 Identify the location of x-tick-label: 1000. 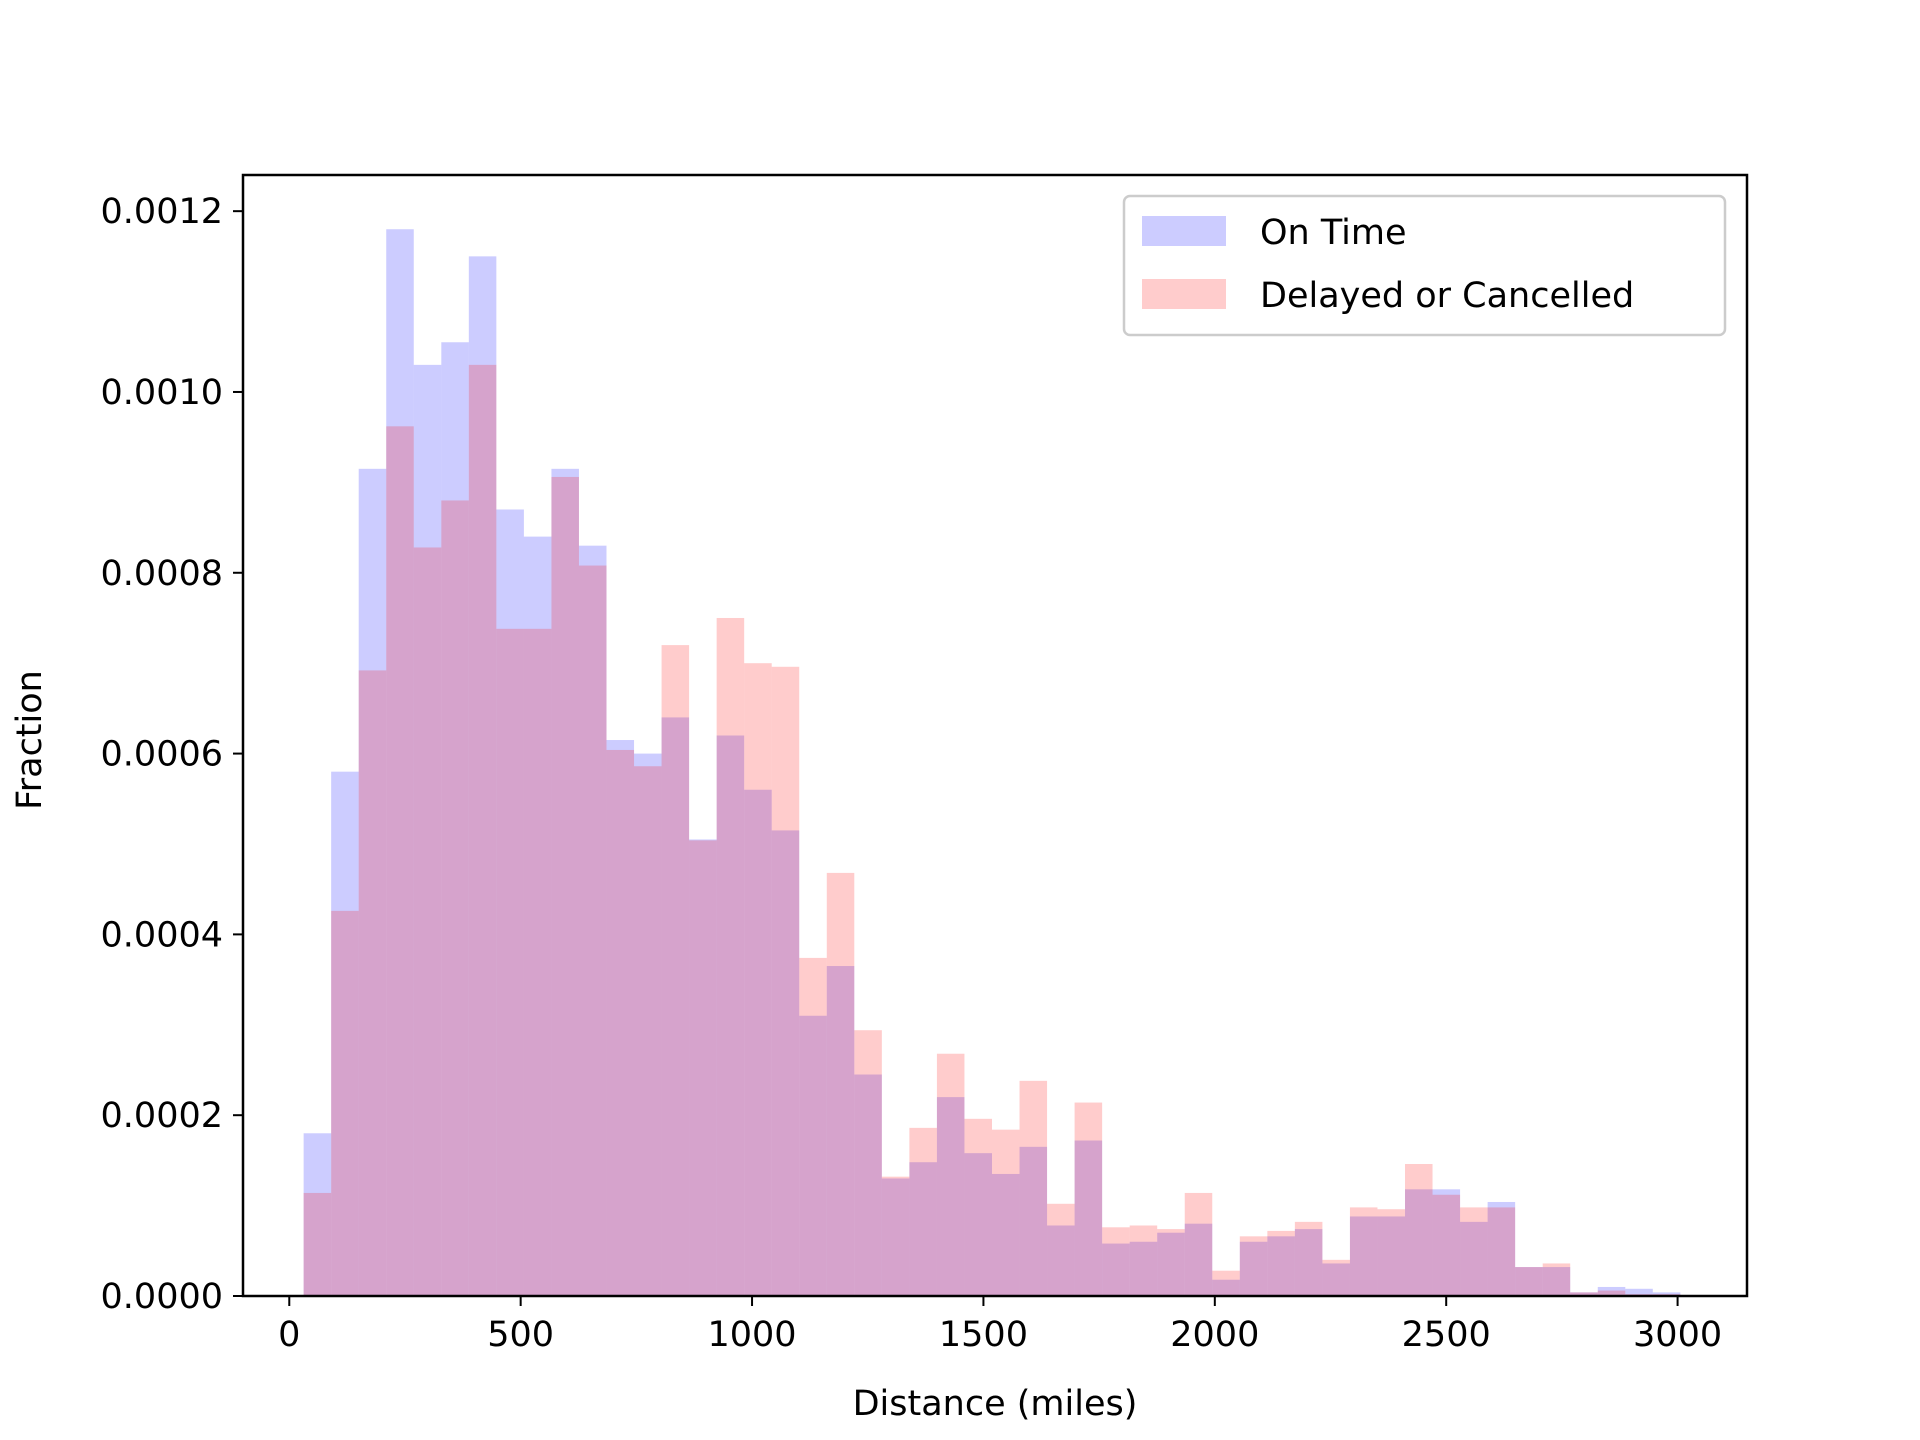
(752, 1335).